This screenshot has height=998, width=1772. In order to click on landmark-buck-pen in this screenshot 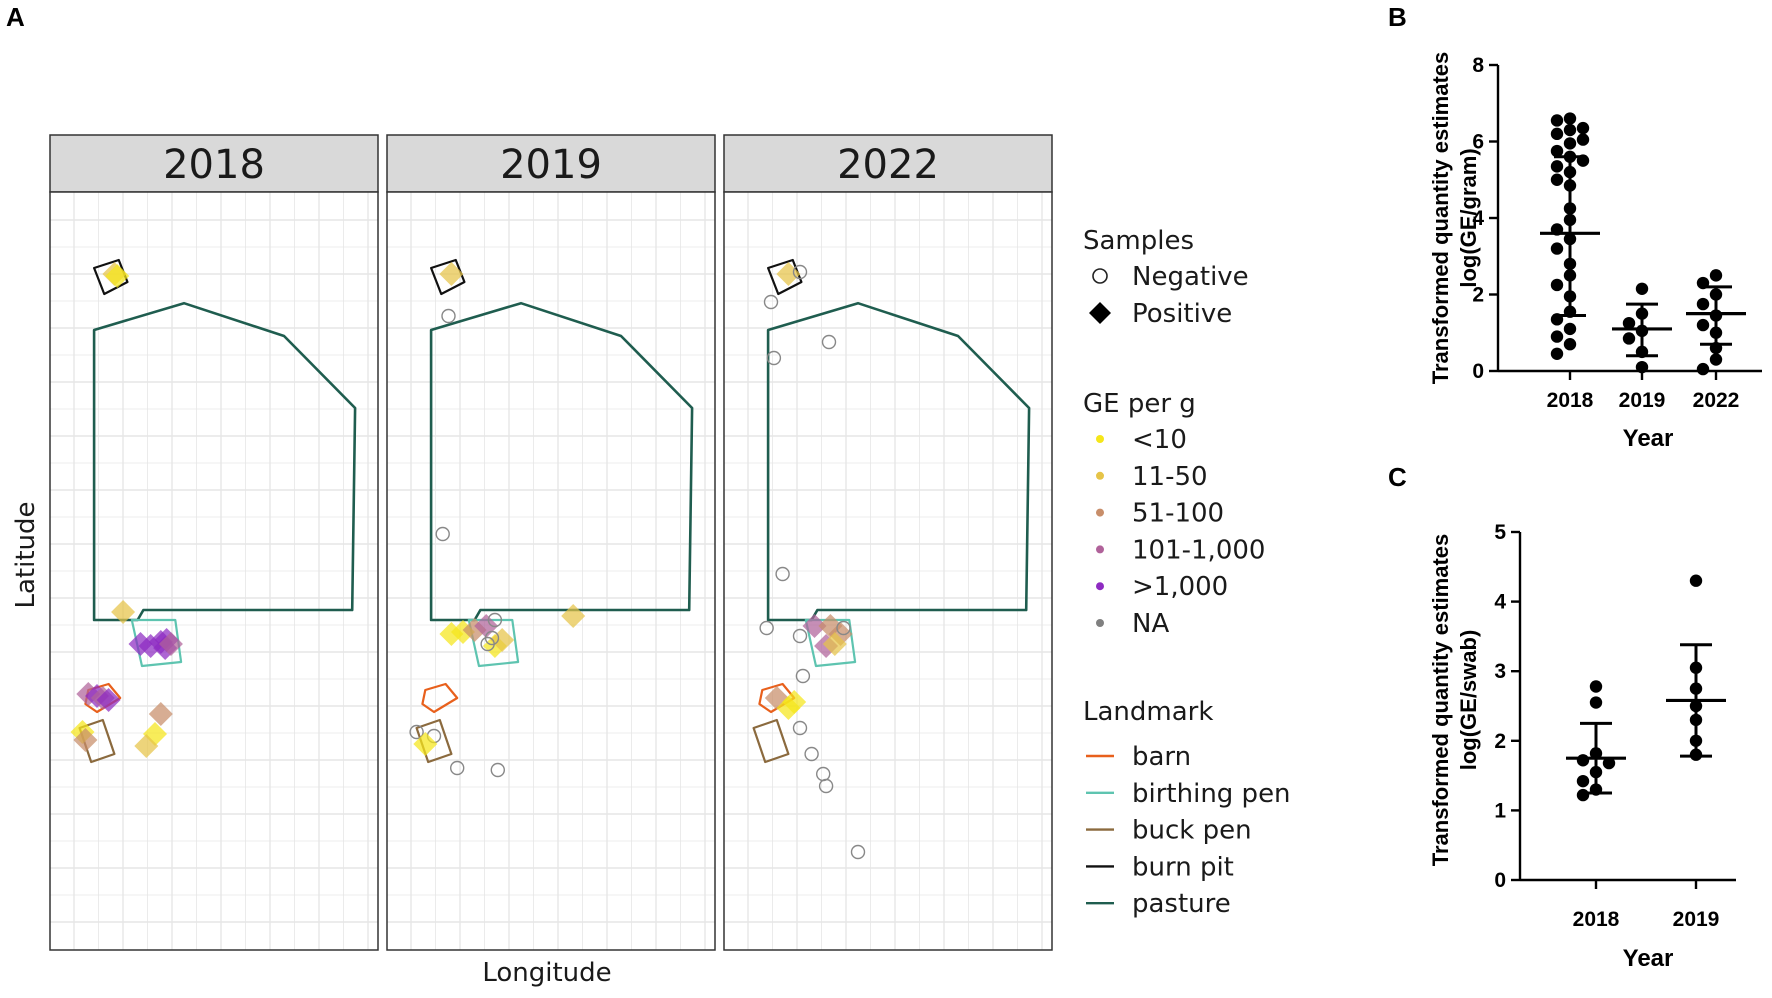, I will do `click(771, 741)`.